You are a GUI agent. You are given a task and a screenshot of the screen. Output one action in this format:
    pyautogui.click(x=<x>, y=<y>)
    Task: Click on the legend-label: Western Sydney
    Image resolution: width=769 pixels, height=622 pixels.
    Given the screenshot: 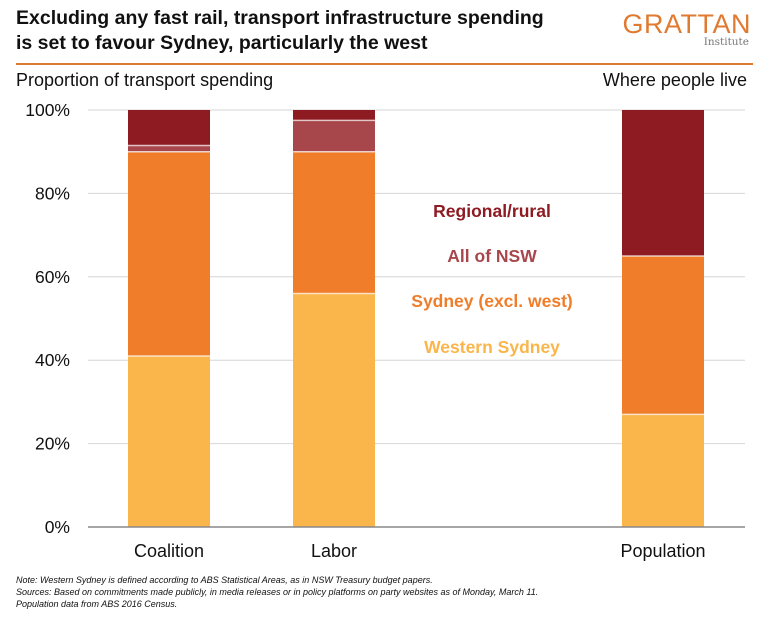 What is the action you would take?
    pyautogui.click(x=492, y=347)
    